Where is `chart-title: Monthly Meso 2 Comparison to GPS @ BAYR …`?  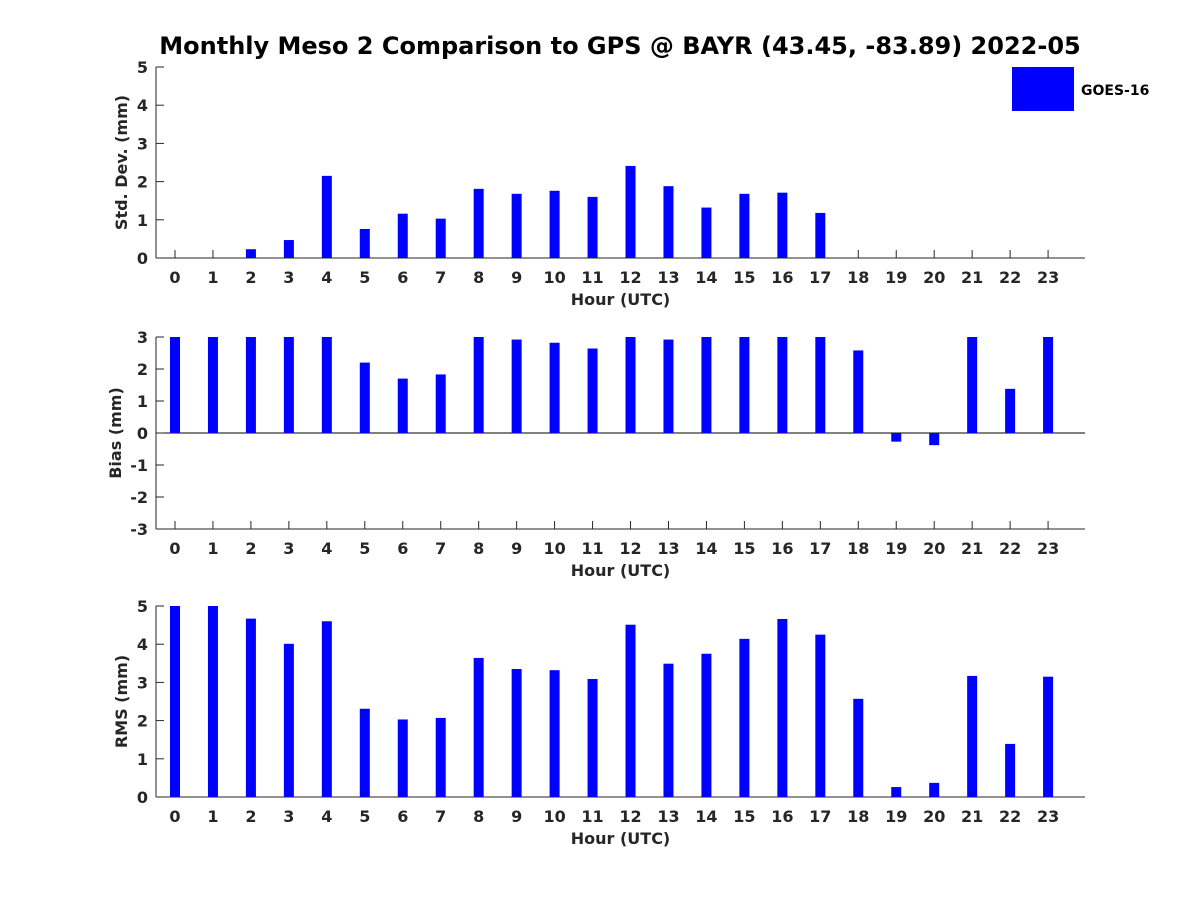 chart-title: Monthly Meso 2 Comparison to GPS @ BAYR … is located at coordinates (619, 46).